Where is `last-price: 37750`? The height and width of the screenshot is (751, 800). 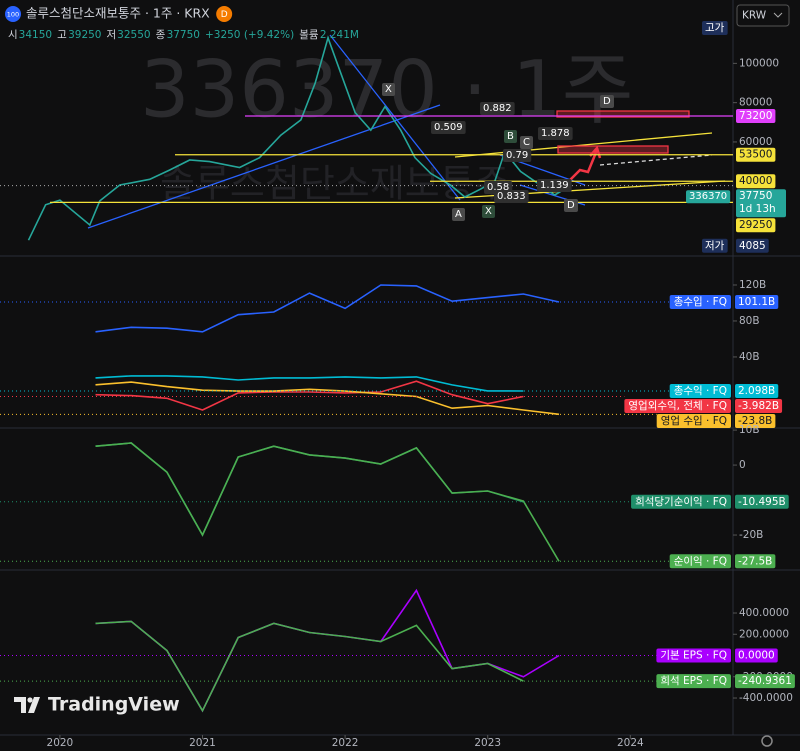 last-price: 37750 is located at coordinates (755, 196).